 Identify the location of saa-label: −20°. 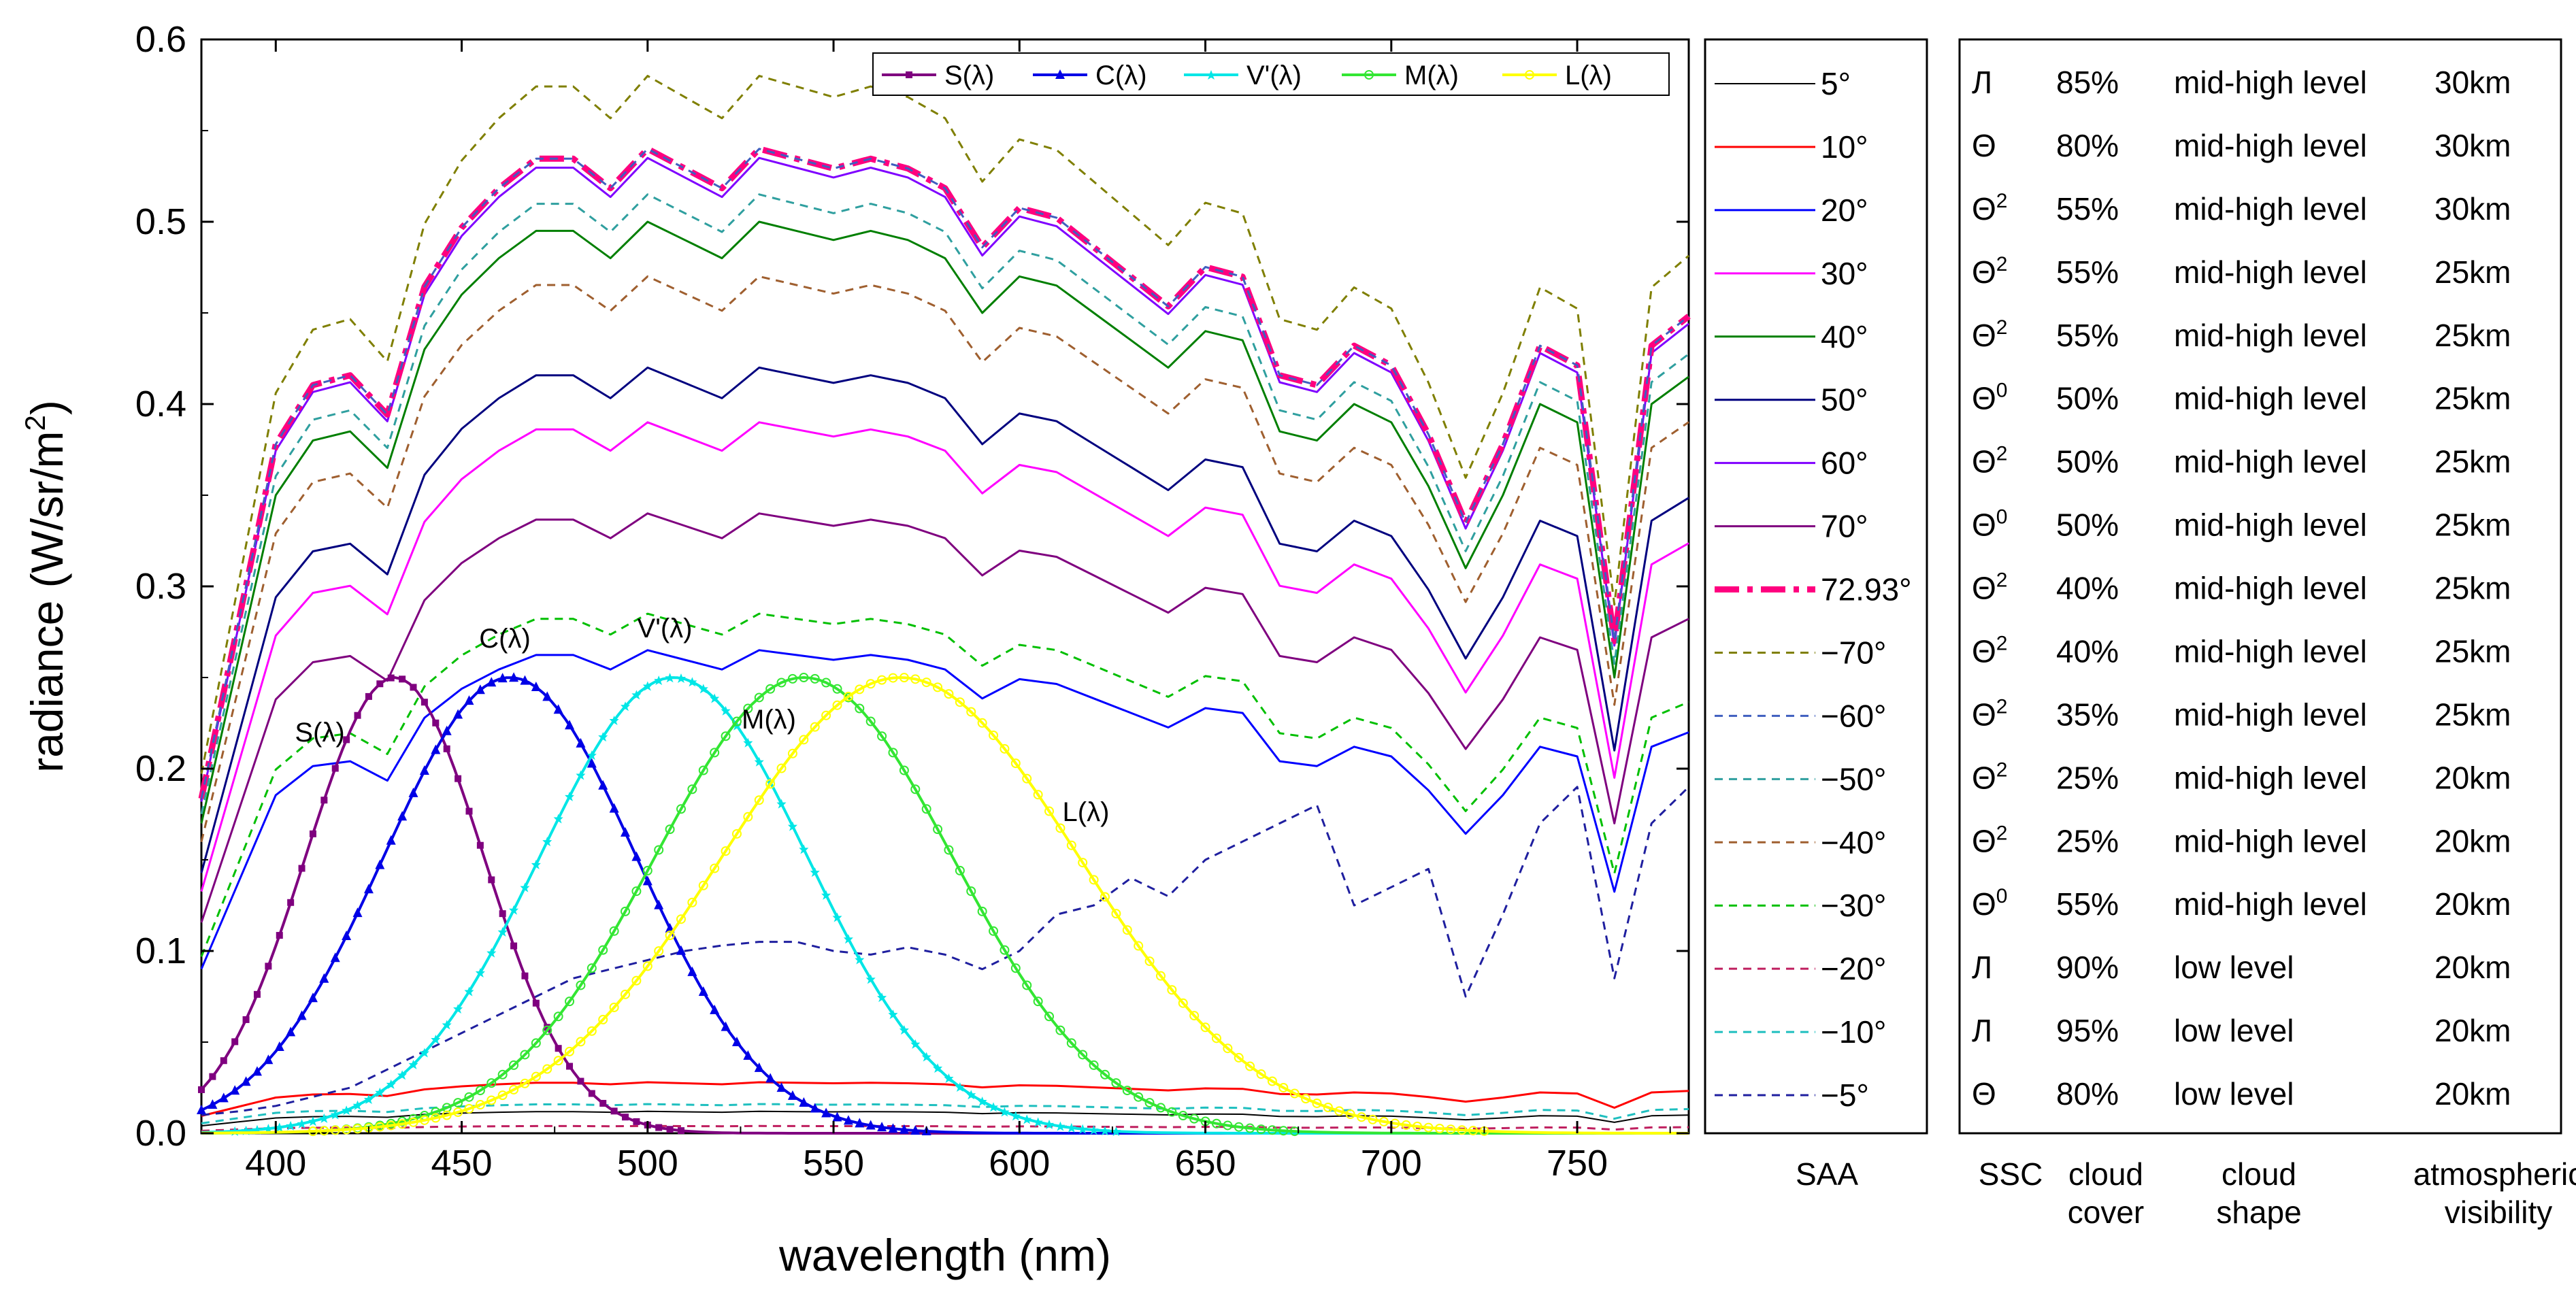
(1854, 968).